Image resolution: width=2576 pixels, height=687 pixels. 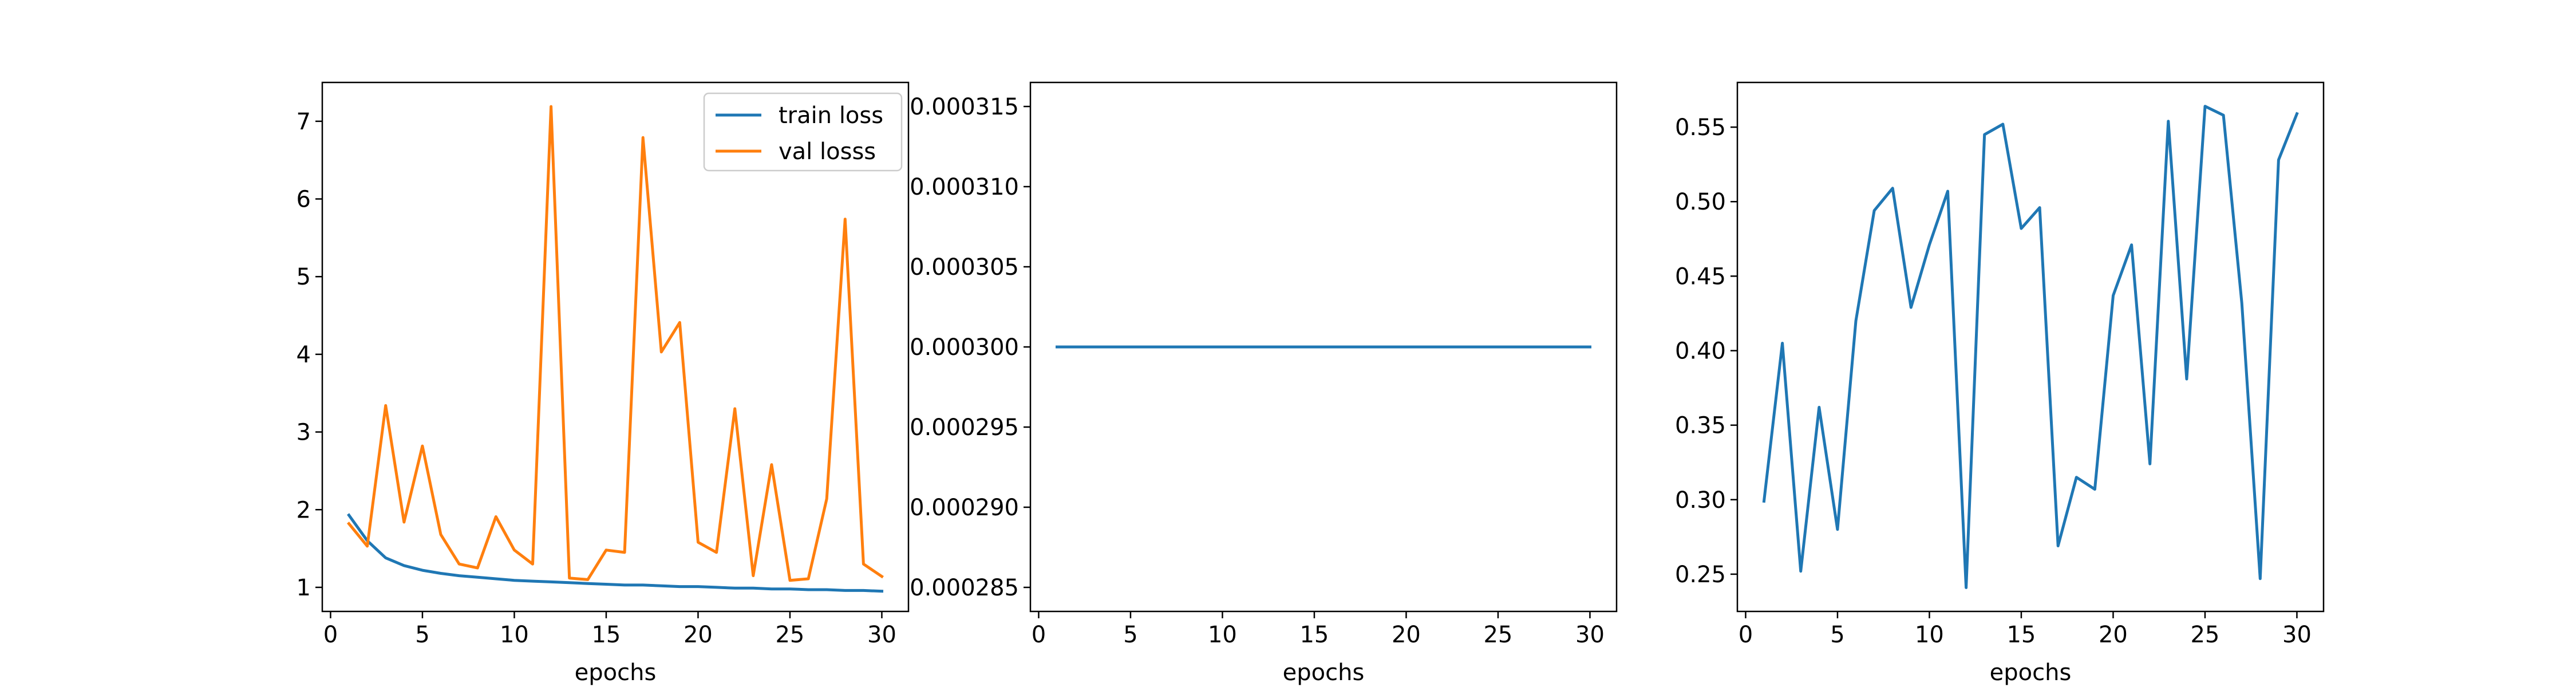 What do you see at coordinates (1700, 351) in the screenshot?
I see `y-tick-label: 0.40` at bounding box center [1700, 351].